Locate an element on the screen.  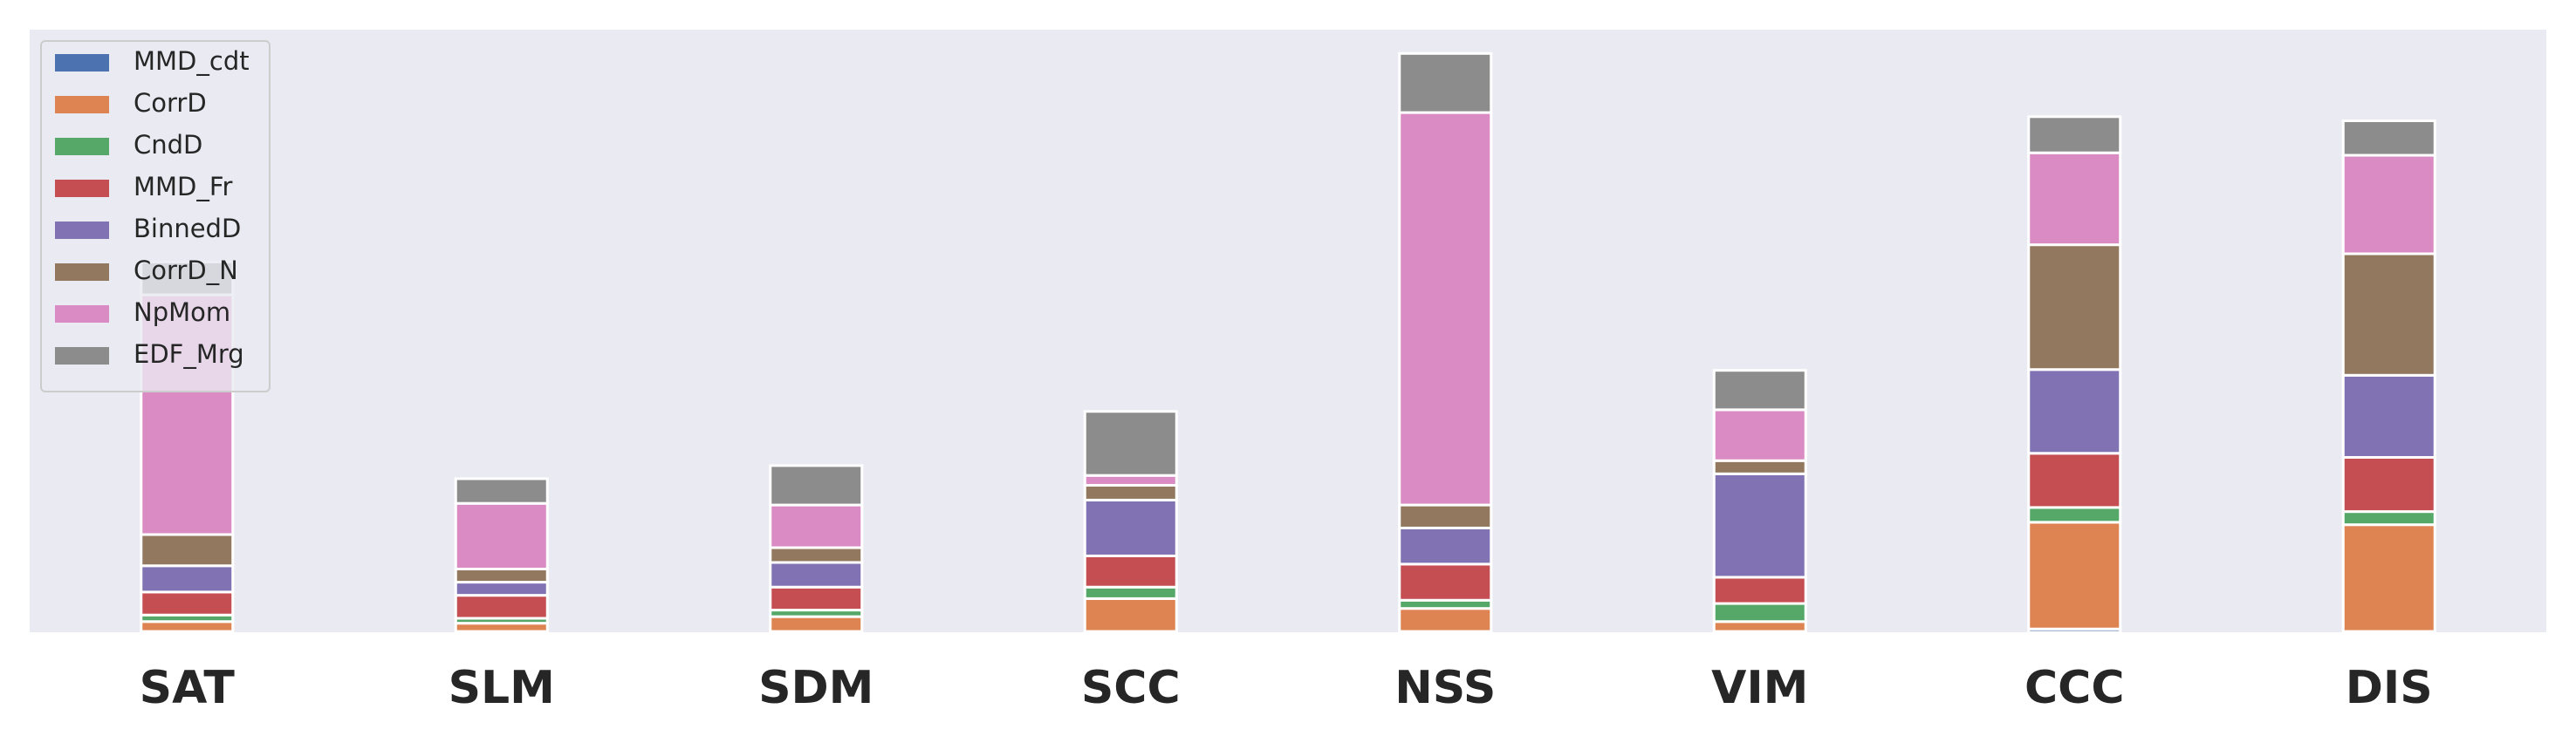
legend-label: MMD_Fr is located at coordinates (183, 186).